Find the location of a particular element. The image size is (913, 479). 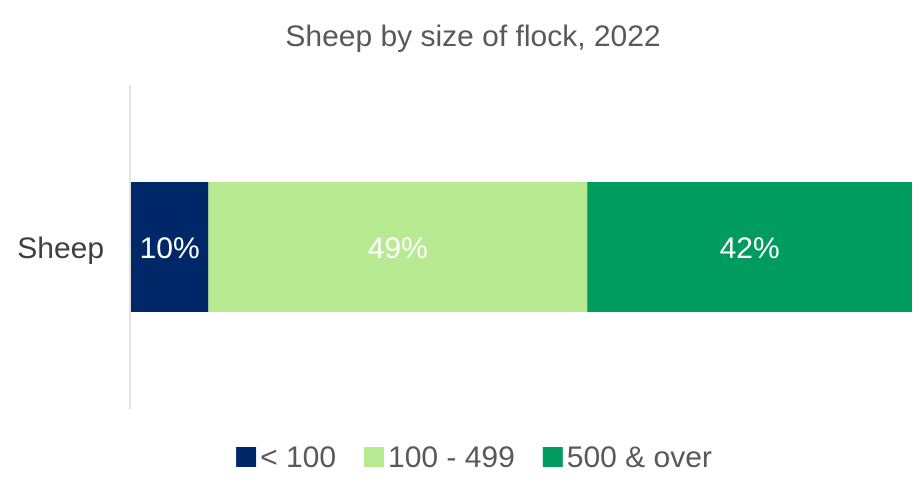

data-label: 10% is located at coordinates (170, 248).